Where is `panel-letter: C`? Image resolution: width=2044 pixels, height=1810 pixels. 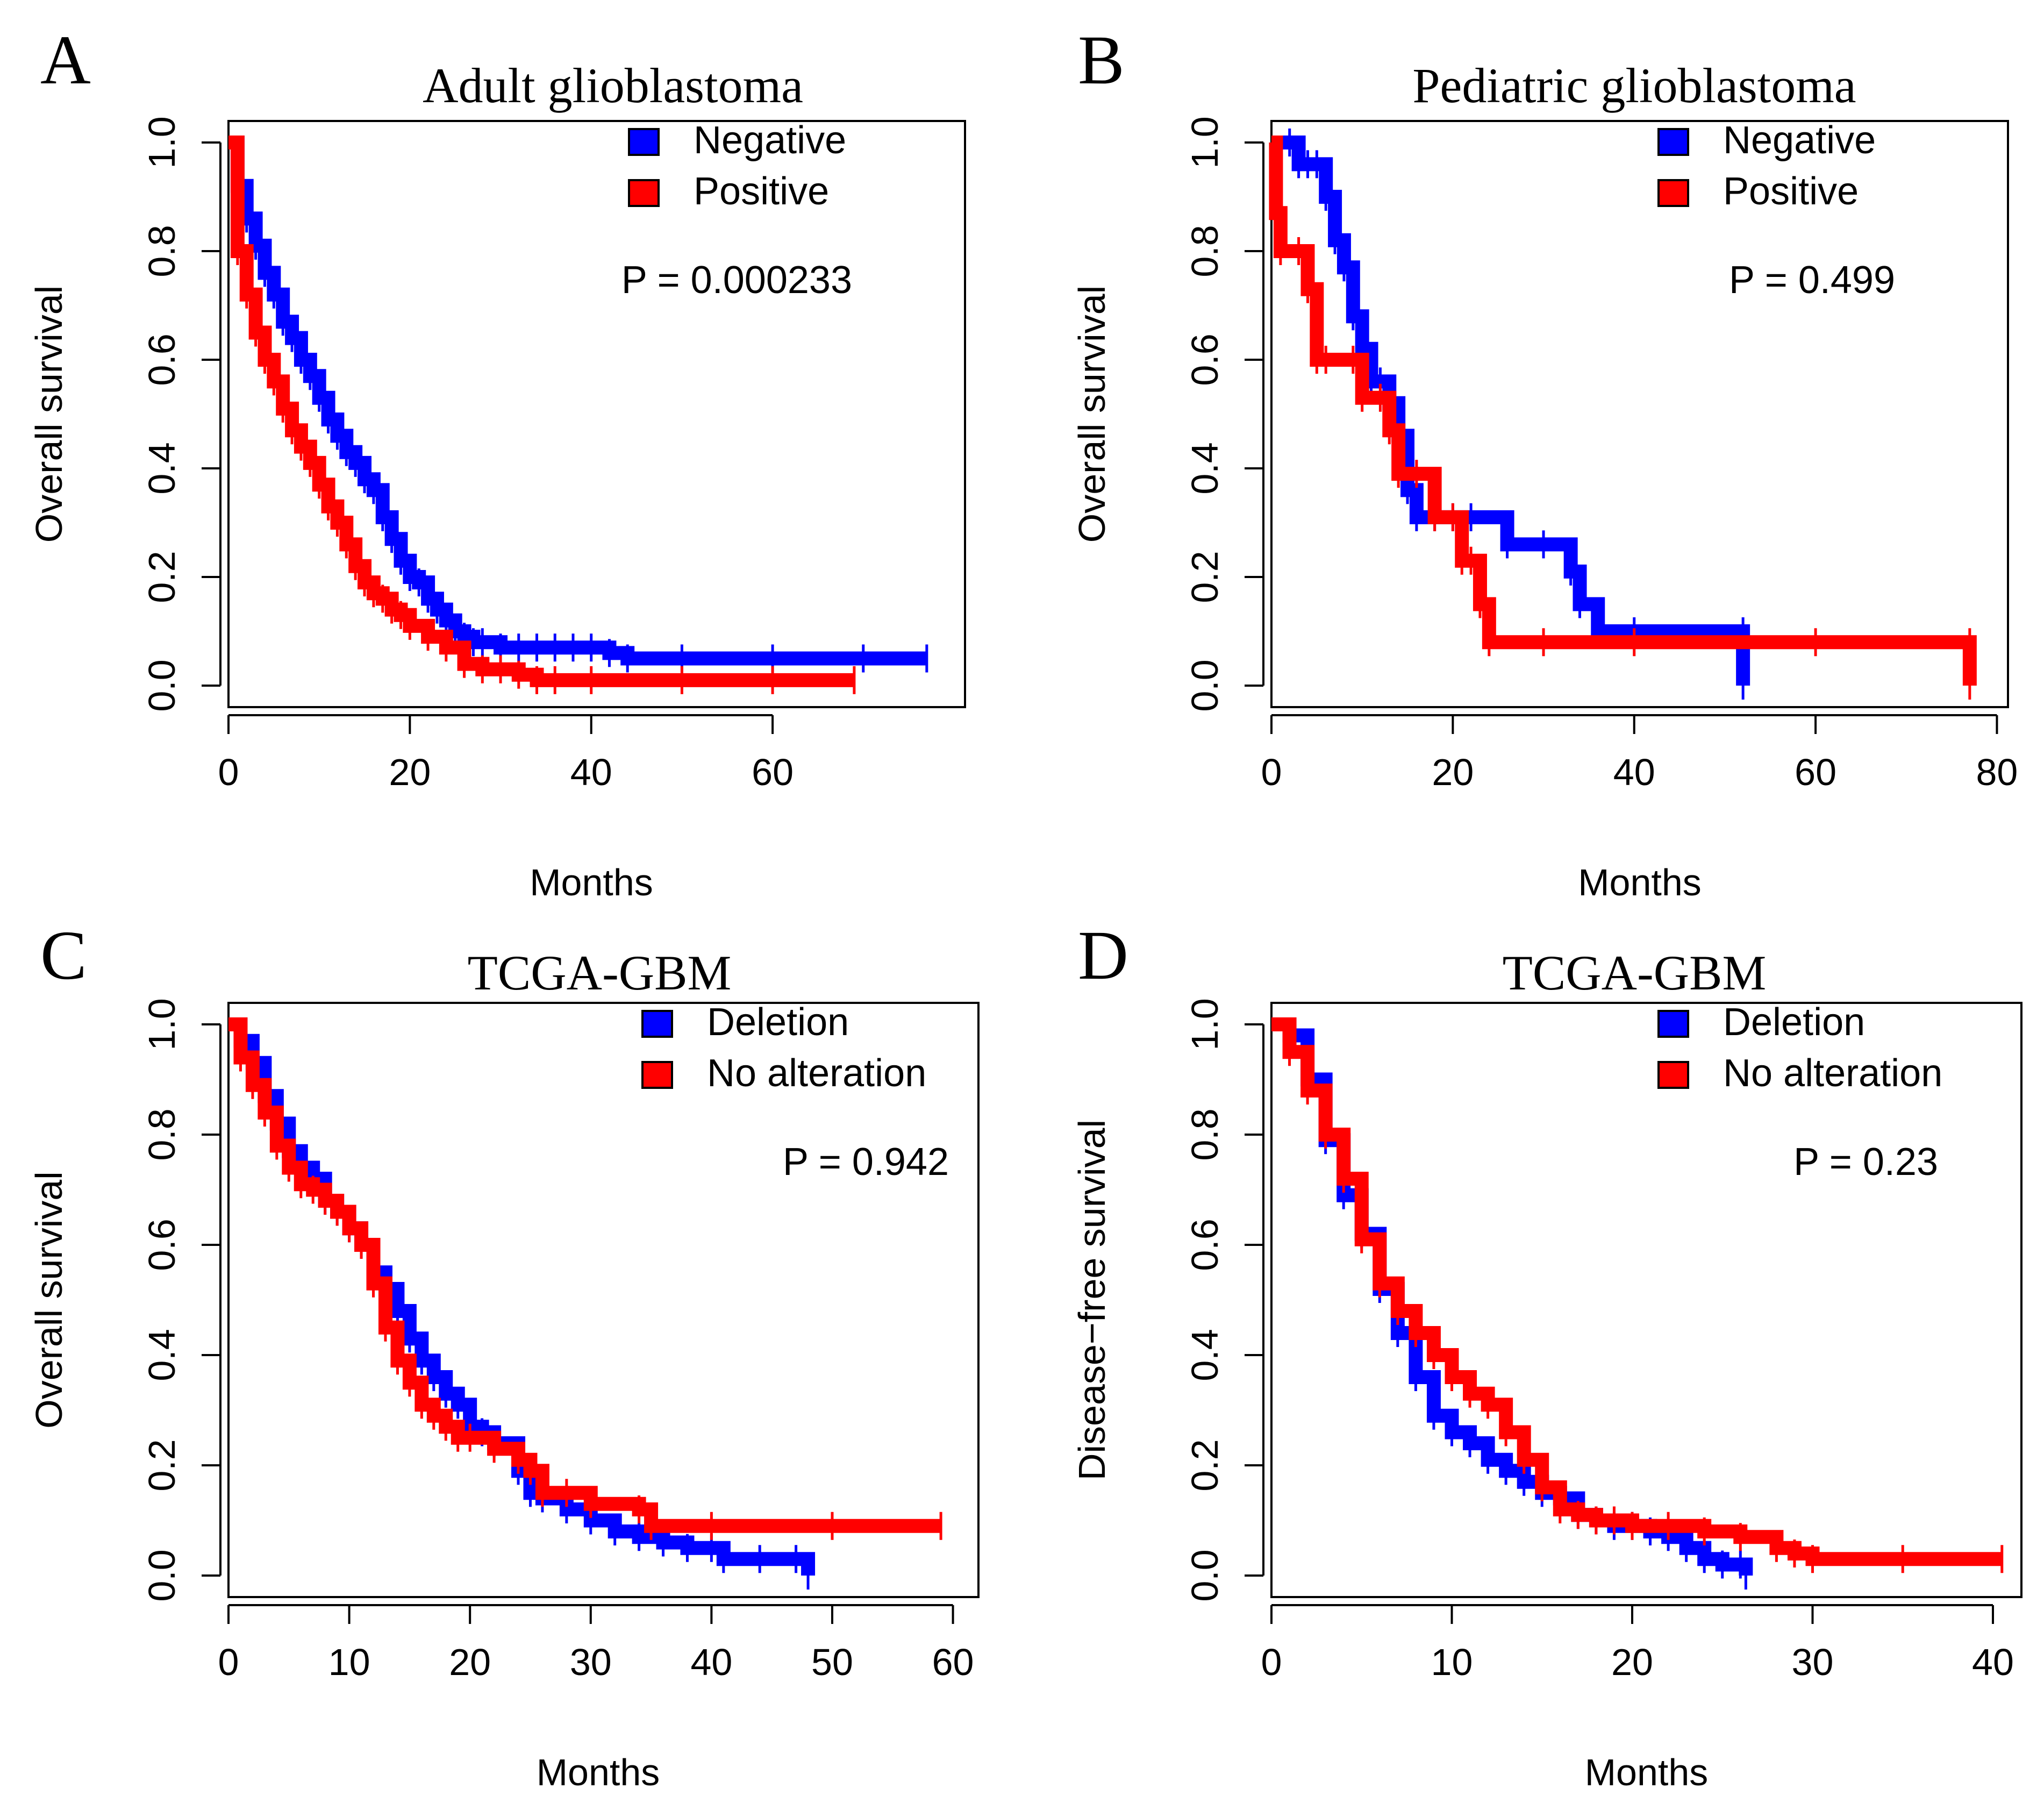 panel-letter: C is located at coordinates (63, 956).